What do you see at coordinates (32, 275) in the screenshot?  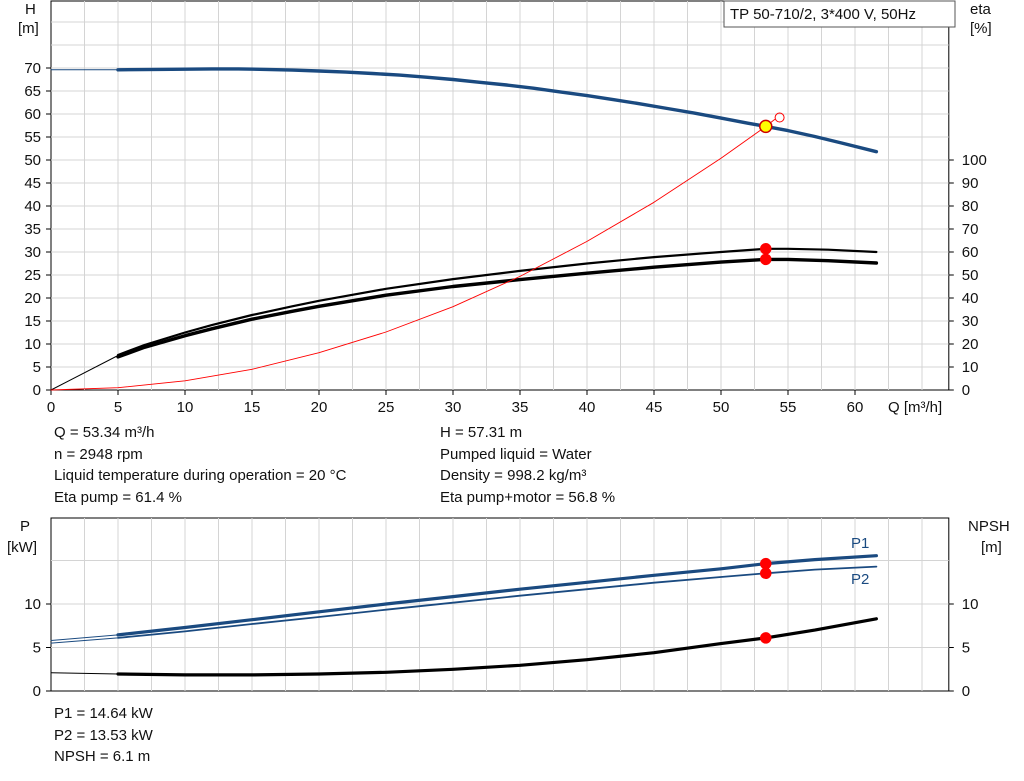 I see `y-tick-label-left: 25` at bounding box center [32, 275].